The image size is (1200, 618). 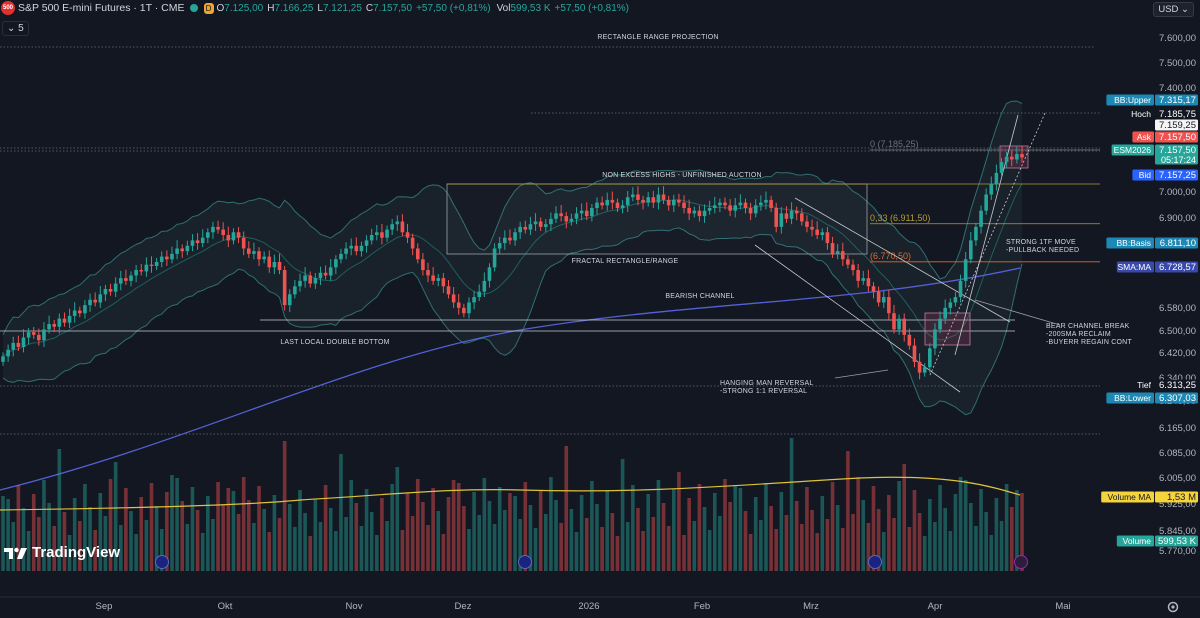 What do you see at coordinates (1185, 9) in the screenshot?
I see `chevron-down-icon: ⌄` at bounding box center [1185, 9].